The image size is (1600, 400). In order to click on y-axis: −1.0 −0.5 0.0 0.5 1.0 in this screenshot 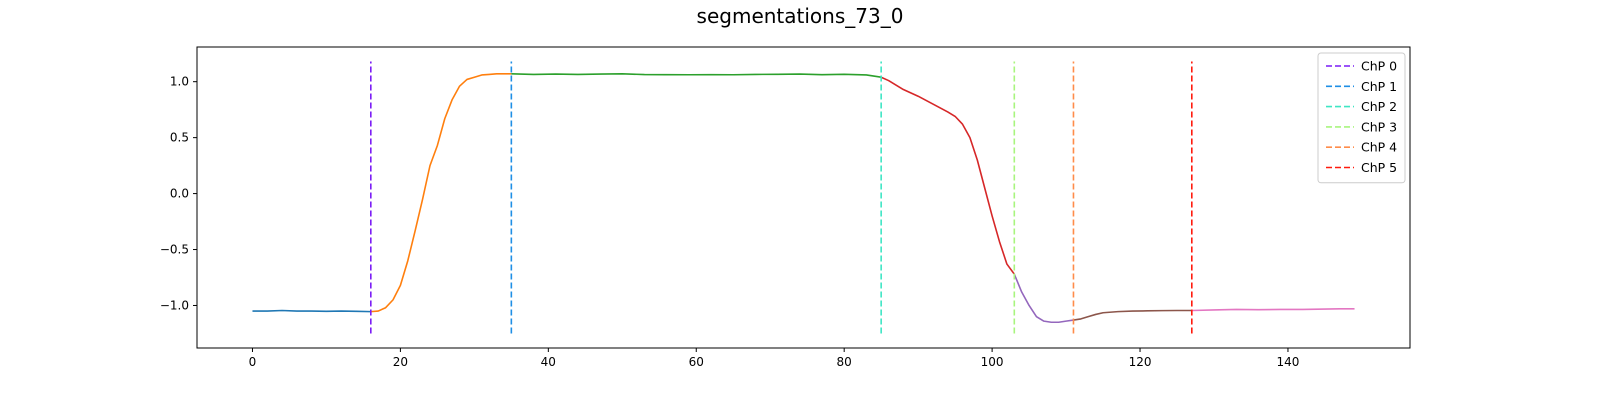, I will do `click(178, 193)`.